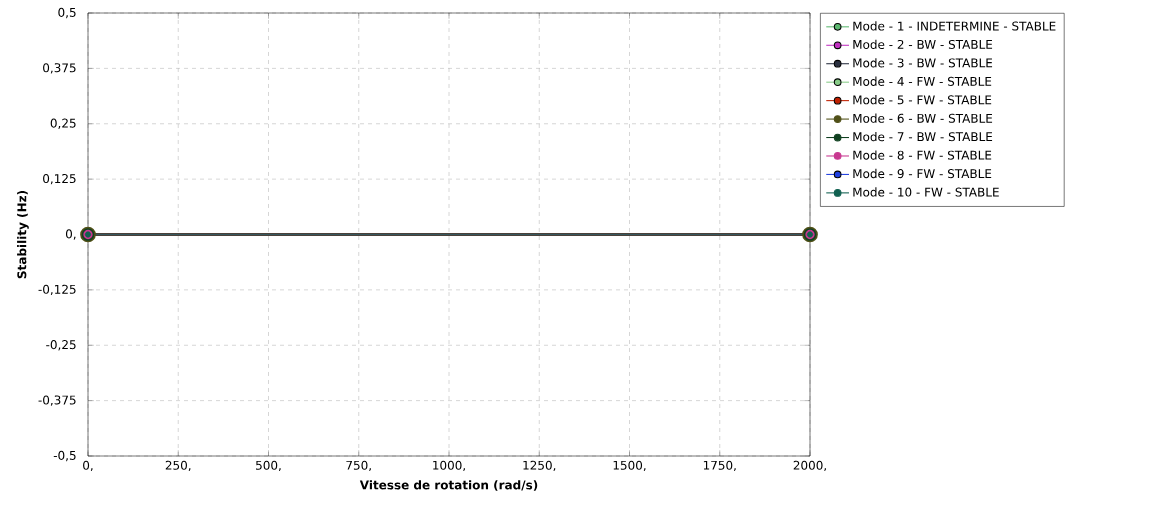 The width and height of the screenshot is (1156, 521). Describe the element at coordinates (922, 173) in the screenshot. I see `legend-label: Mode - 9 - FW - STABLE` at that location.